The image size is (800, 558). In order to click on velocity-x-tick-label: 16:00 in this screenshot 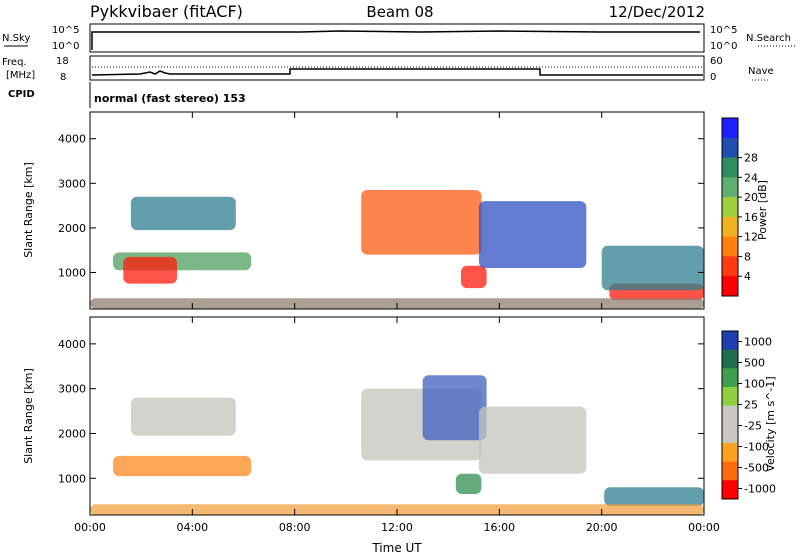, I will do `click(499, 527)`.